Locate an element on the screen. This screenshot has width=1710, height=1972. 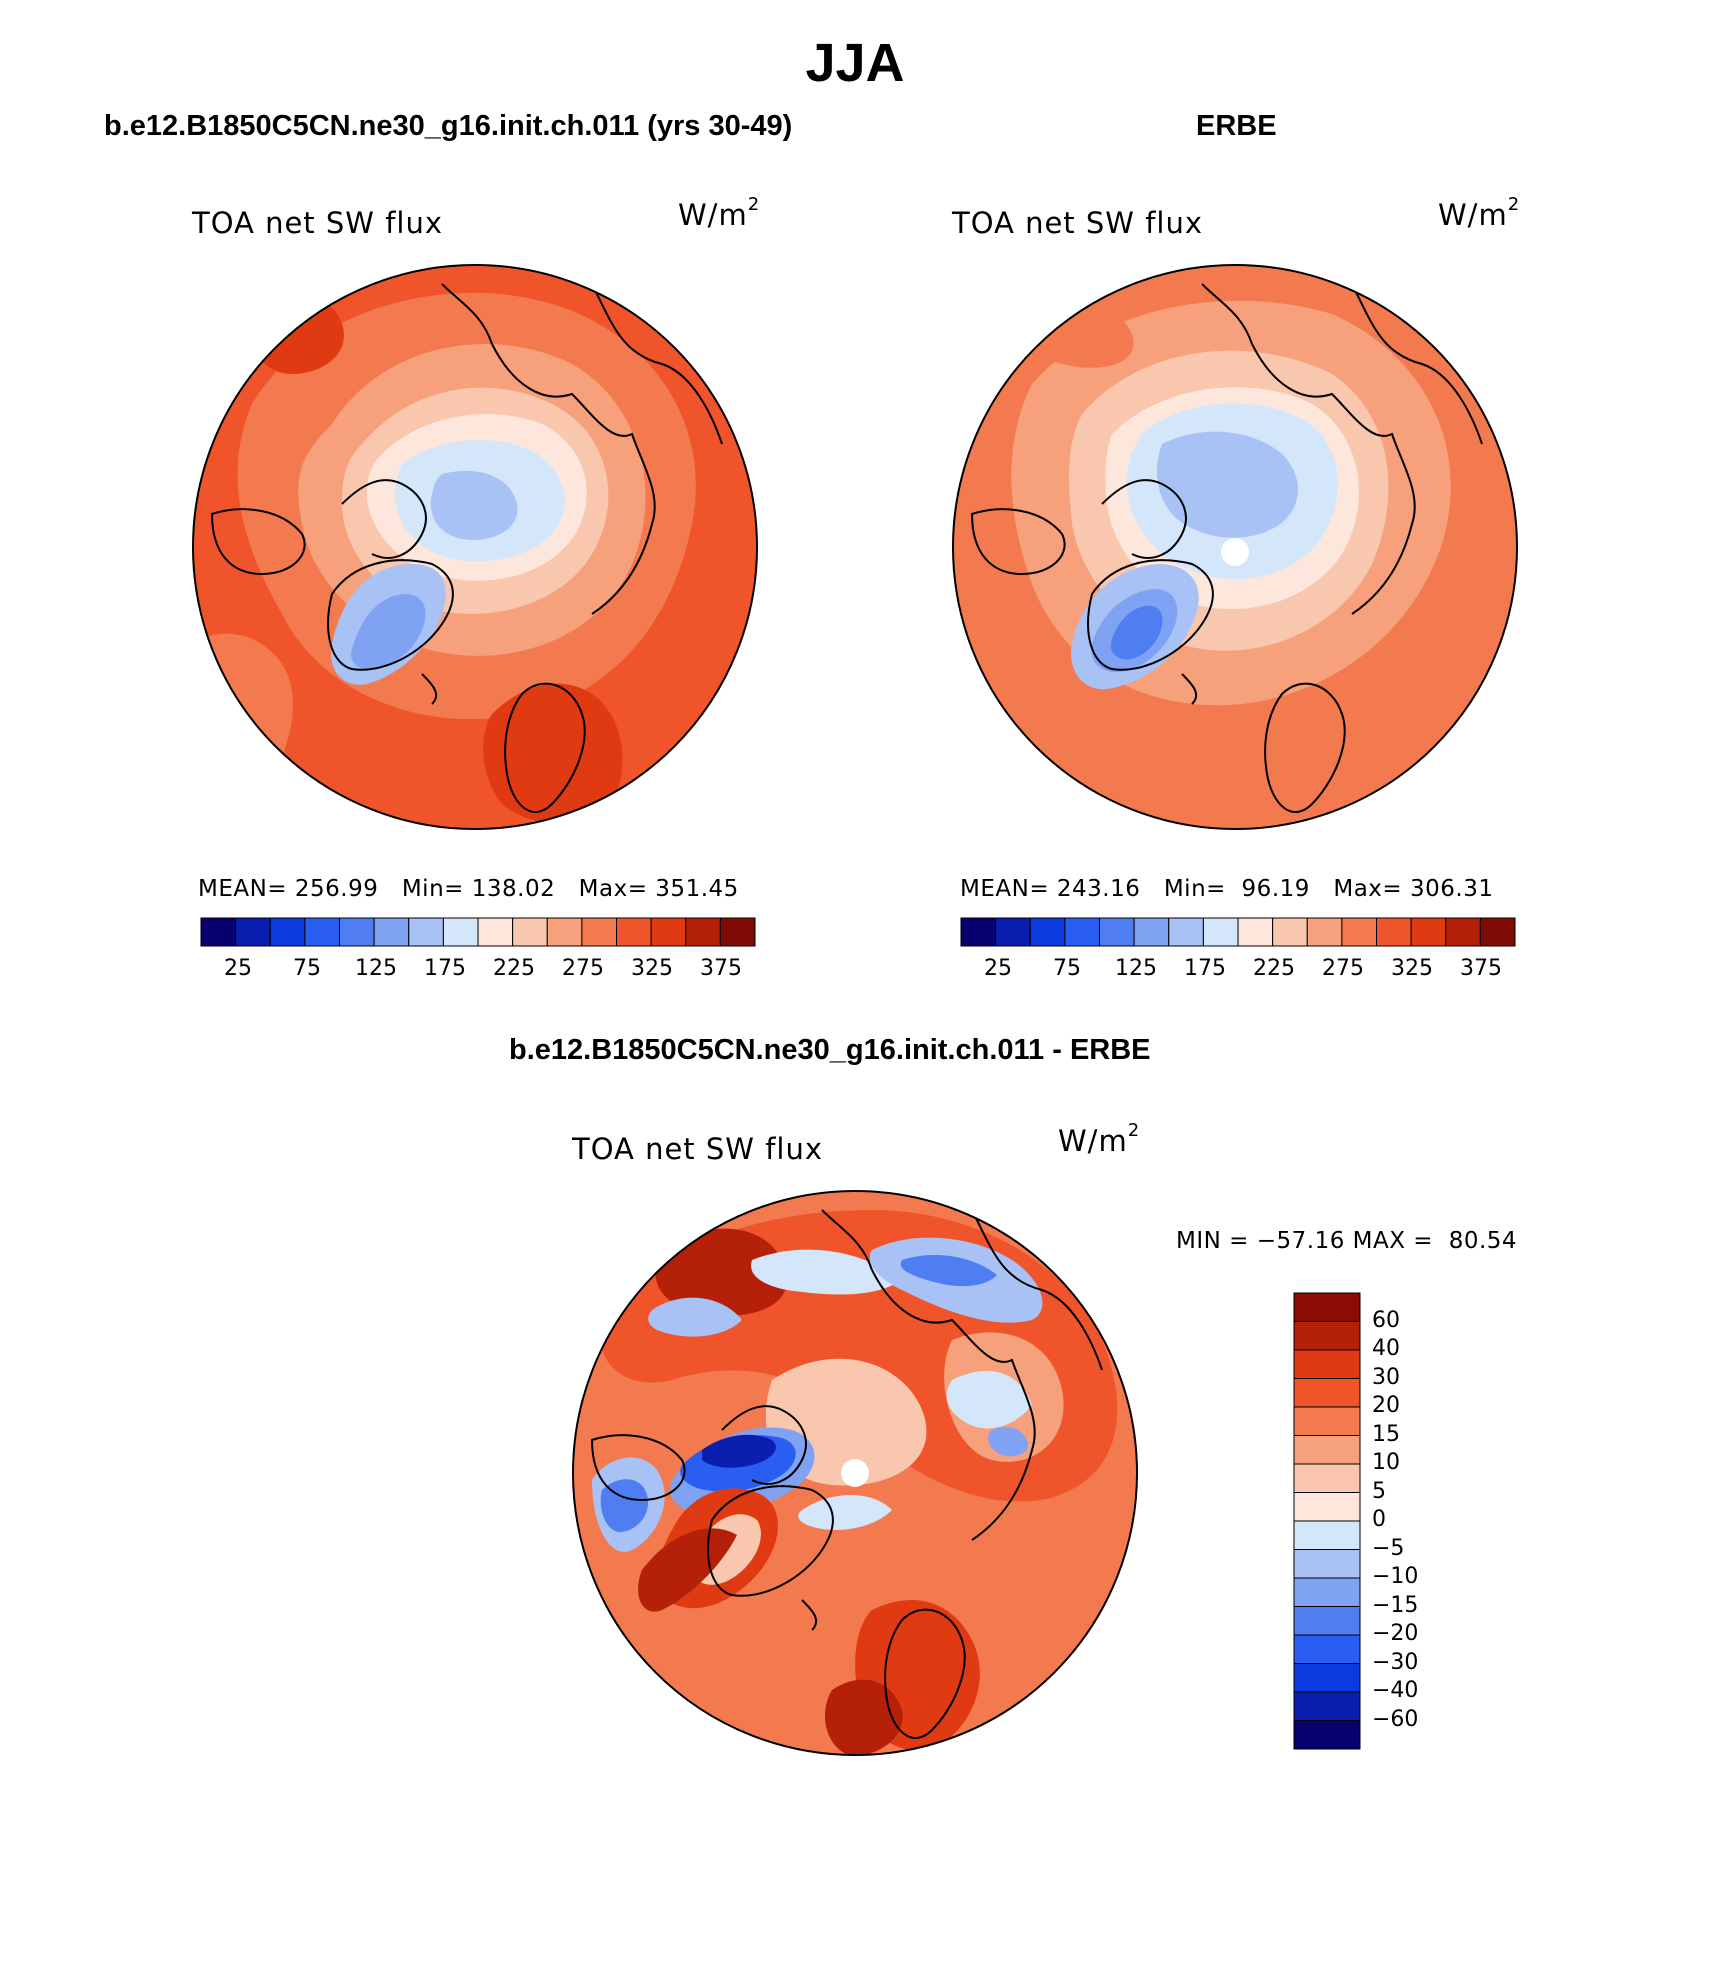
panel-3-units: W/m2 is located at coordinates (1099, 1139).